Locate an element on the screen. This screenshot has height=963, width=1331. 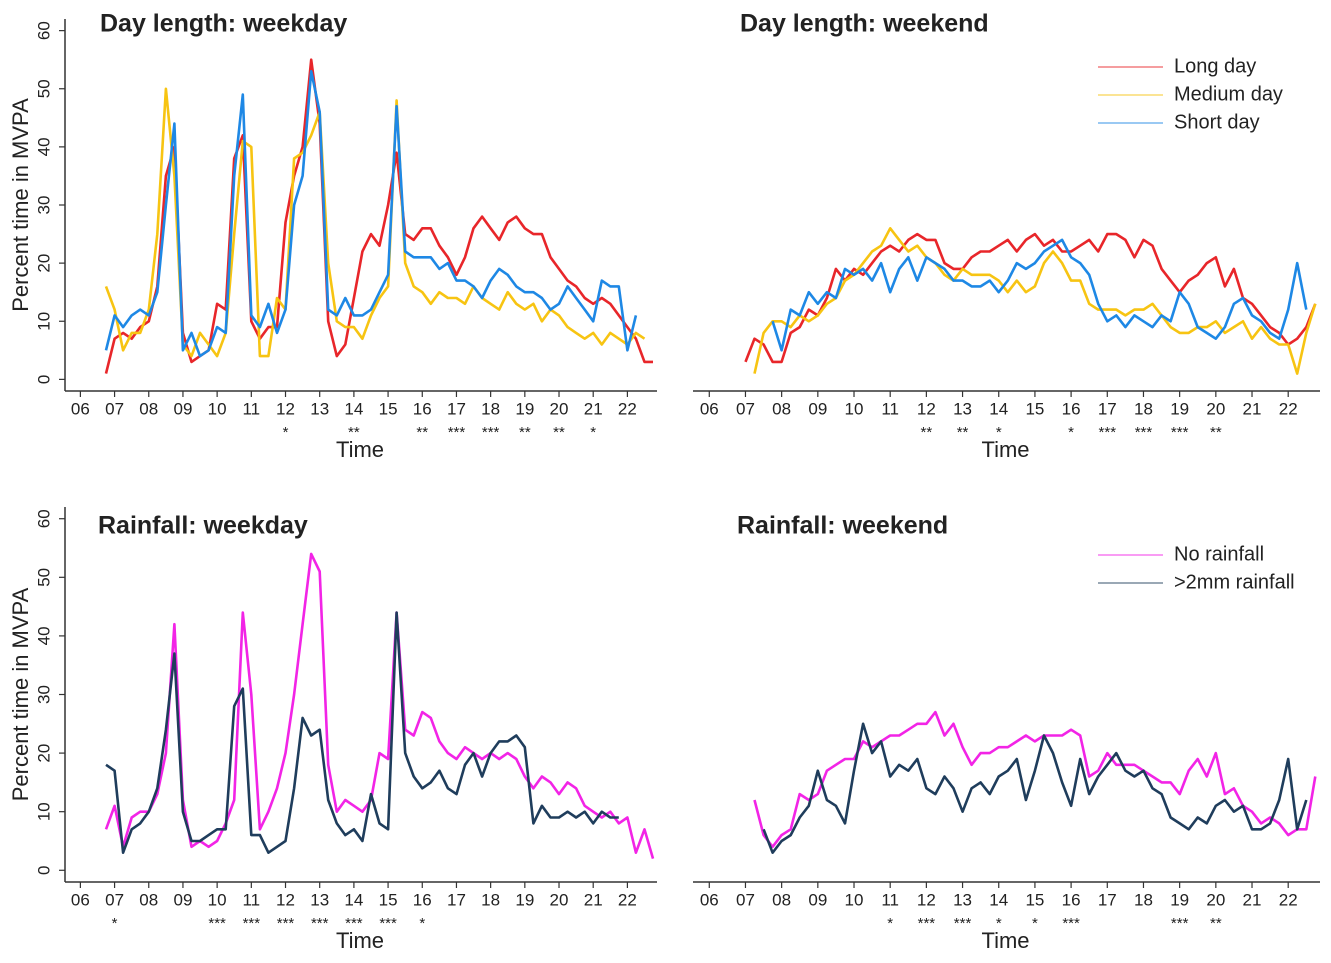
y-tick-label: 0 is located at coordinates (43, 870).